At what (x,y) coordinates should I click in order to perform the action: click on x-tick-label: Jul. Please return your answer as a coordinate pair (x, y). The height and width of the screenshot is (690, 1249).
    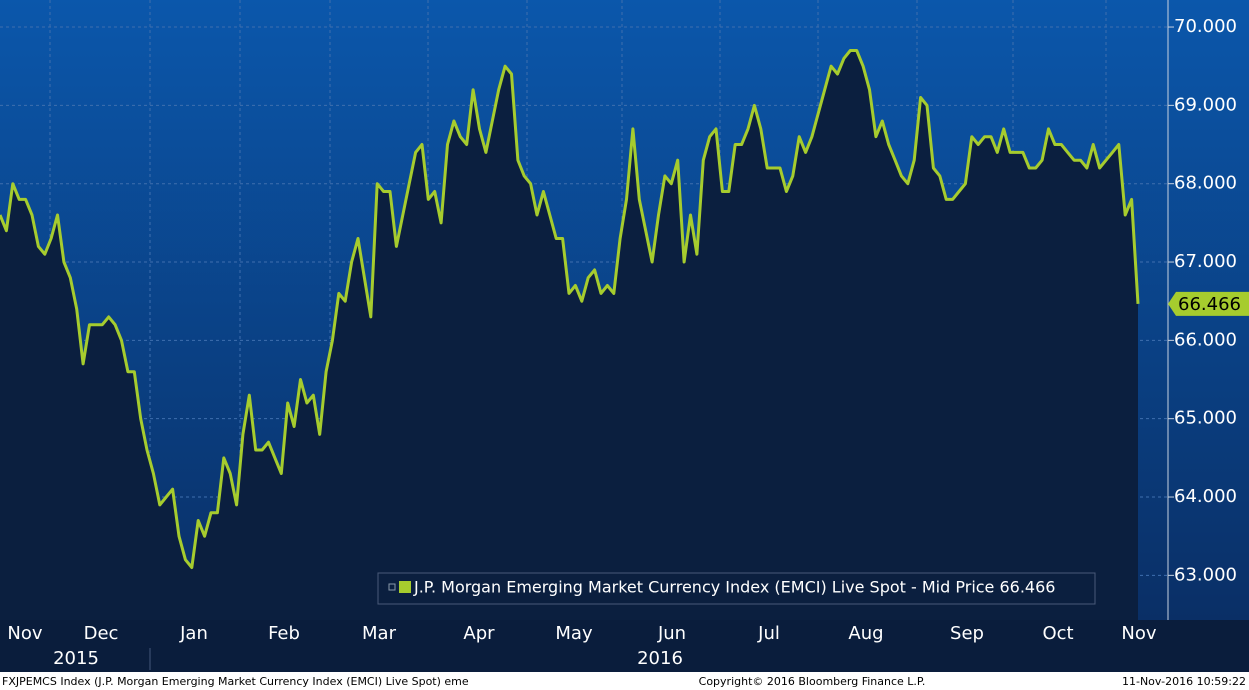
    Looking at the image, I should click on (768, 633).